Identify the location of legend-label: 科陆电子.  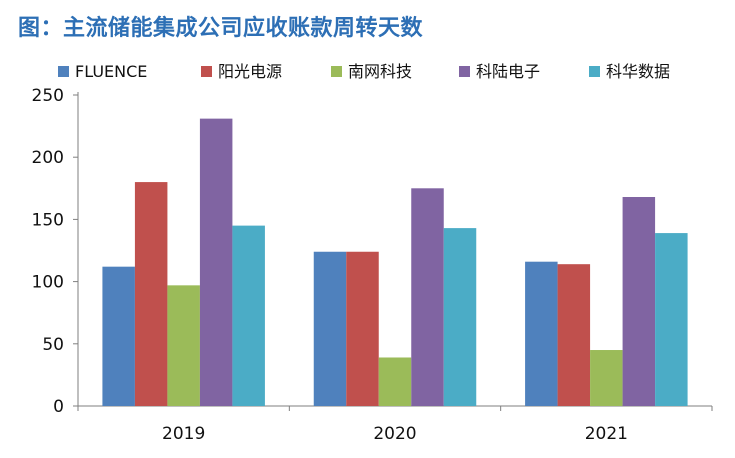
(508, 71).